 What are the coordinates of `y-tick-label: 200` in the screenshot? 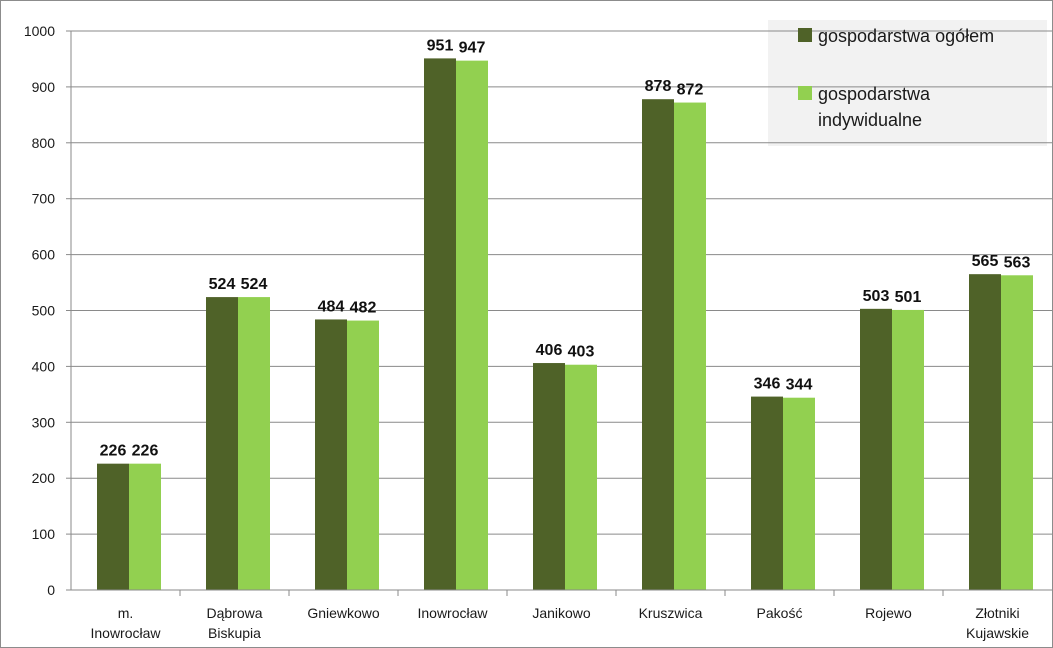 It's located at (44, 478).